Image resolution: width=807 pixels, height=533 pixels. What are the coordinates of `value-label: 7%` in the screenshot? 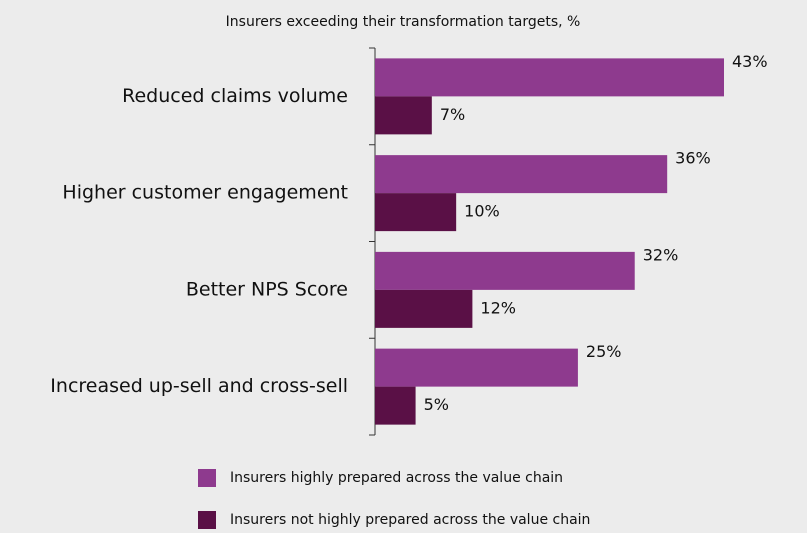 It's located at (452, 114).